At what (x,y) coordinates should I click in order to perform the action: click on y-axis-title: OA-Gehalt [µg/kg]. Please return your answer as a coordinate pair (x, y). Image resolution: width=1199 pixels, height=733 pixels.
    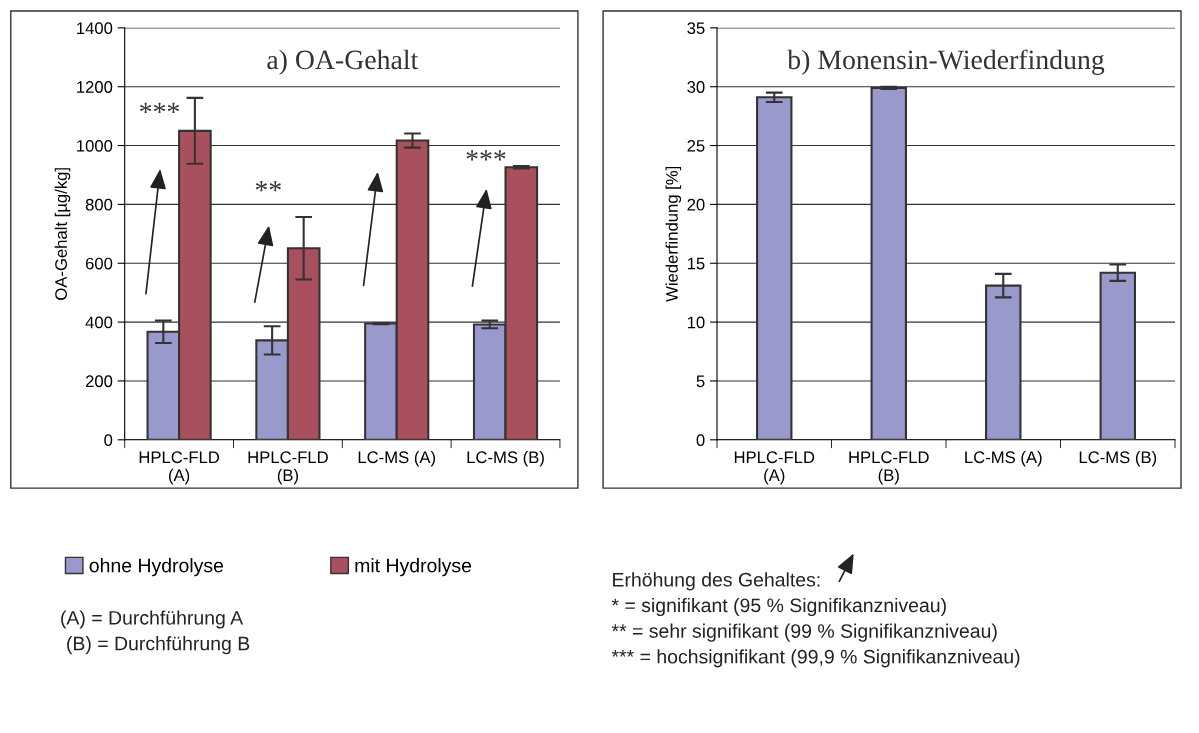
    Looking at the image, I should click on (62, 234).